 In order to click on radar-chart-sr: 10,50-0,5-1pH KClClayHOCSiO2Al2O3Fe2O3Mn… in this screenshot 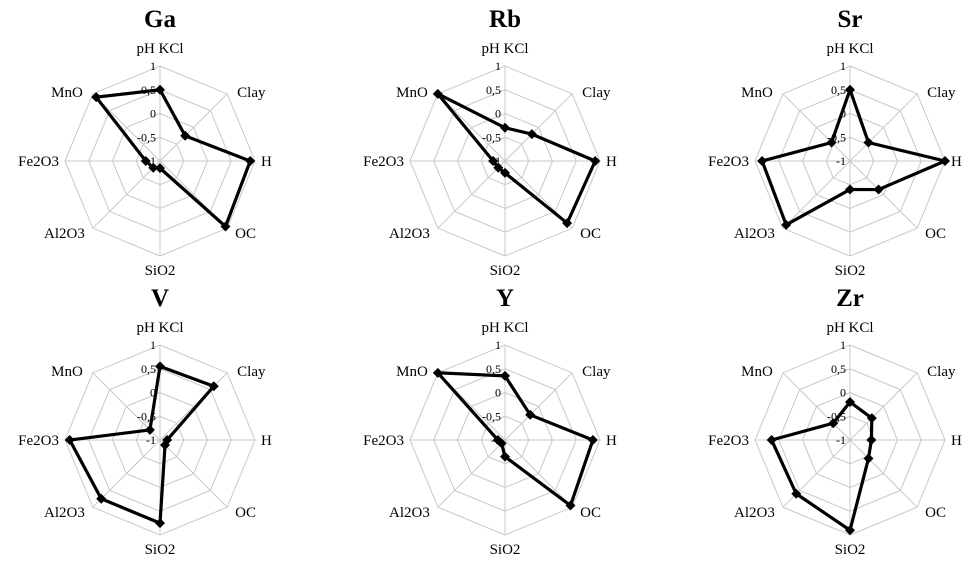, I will do `click(835, 142)`.